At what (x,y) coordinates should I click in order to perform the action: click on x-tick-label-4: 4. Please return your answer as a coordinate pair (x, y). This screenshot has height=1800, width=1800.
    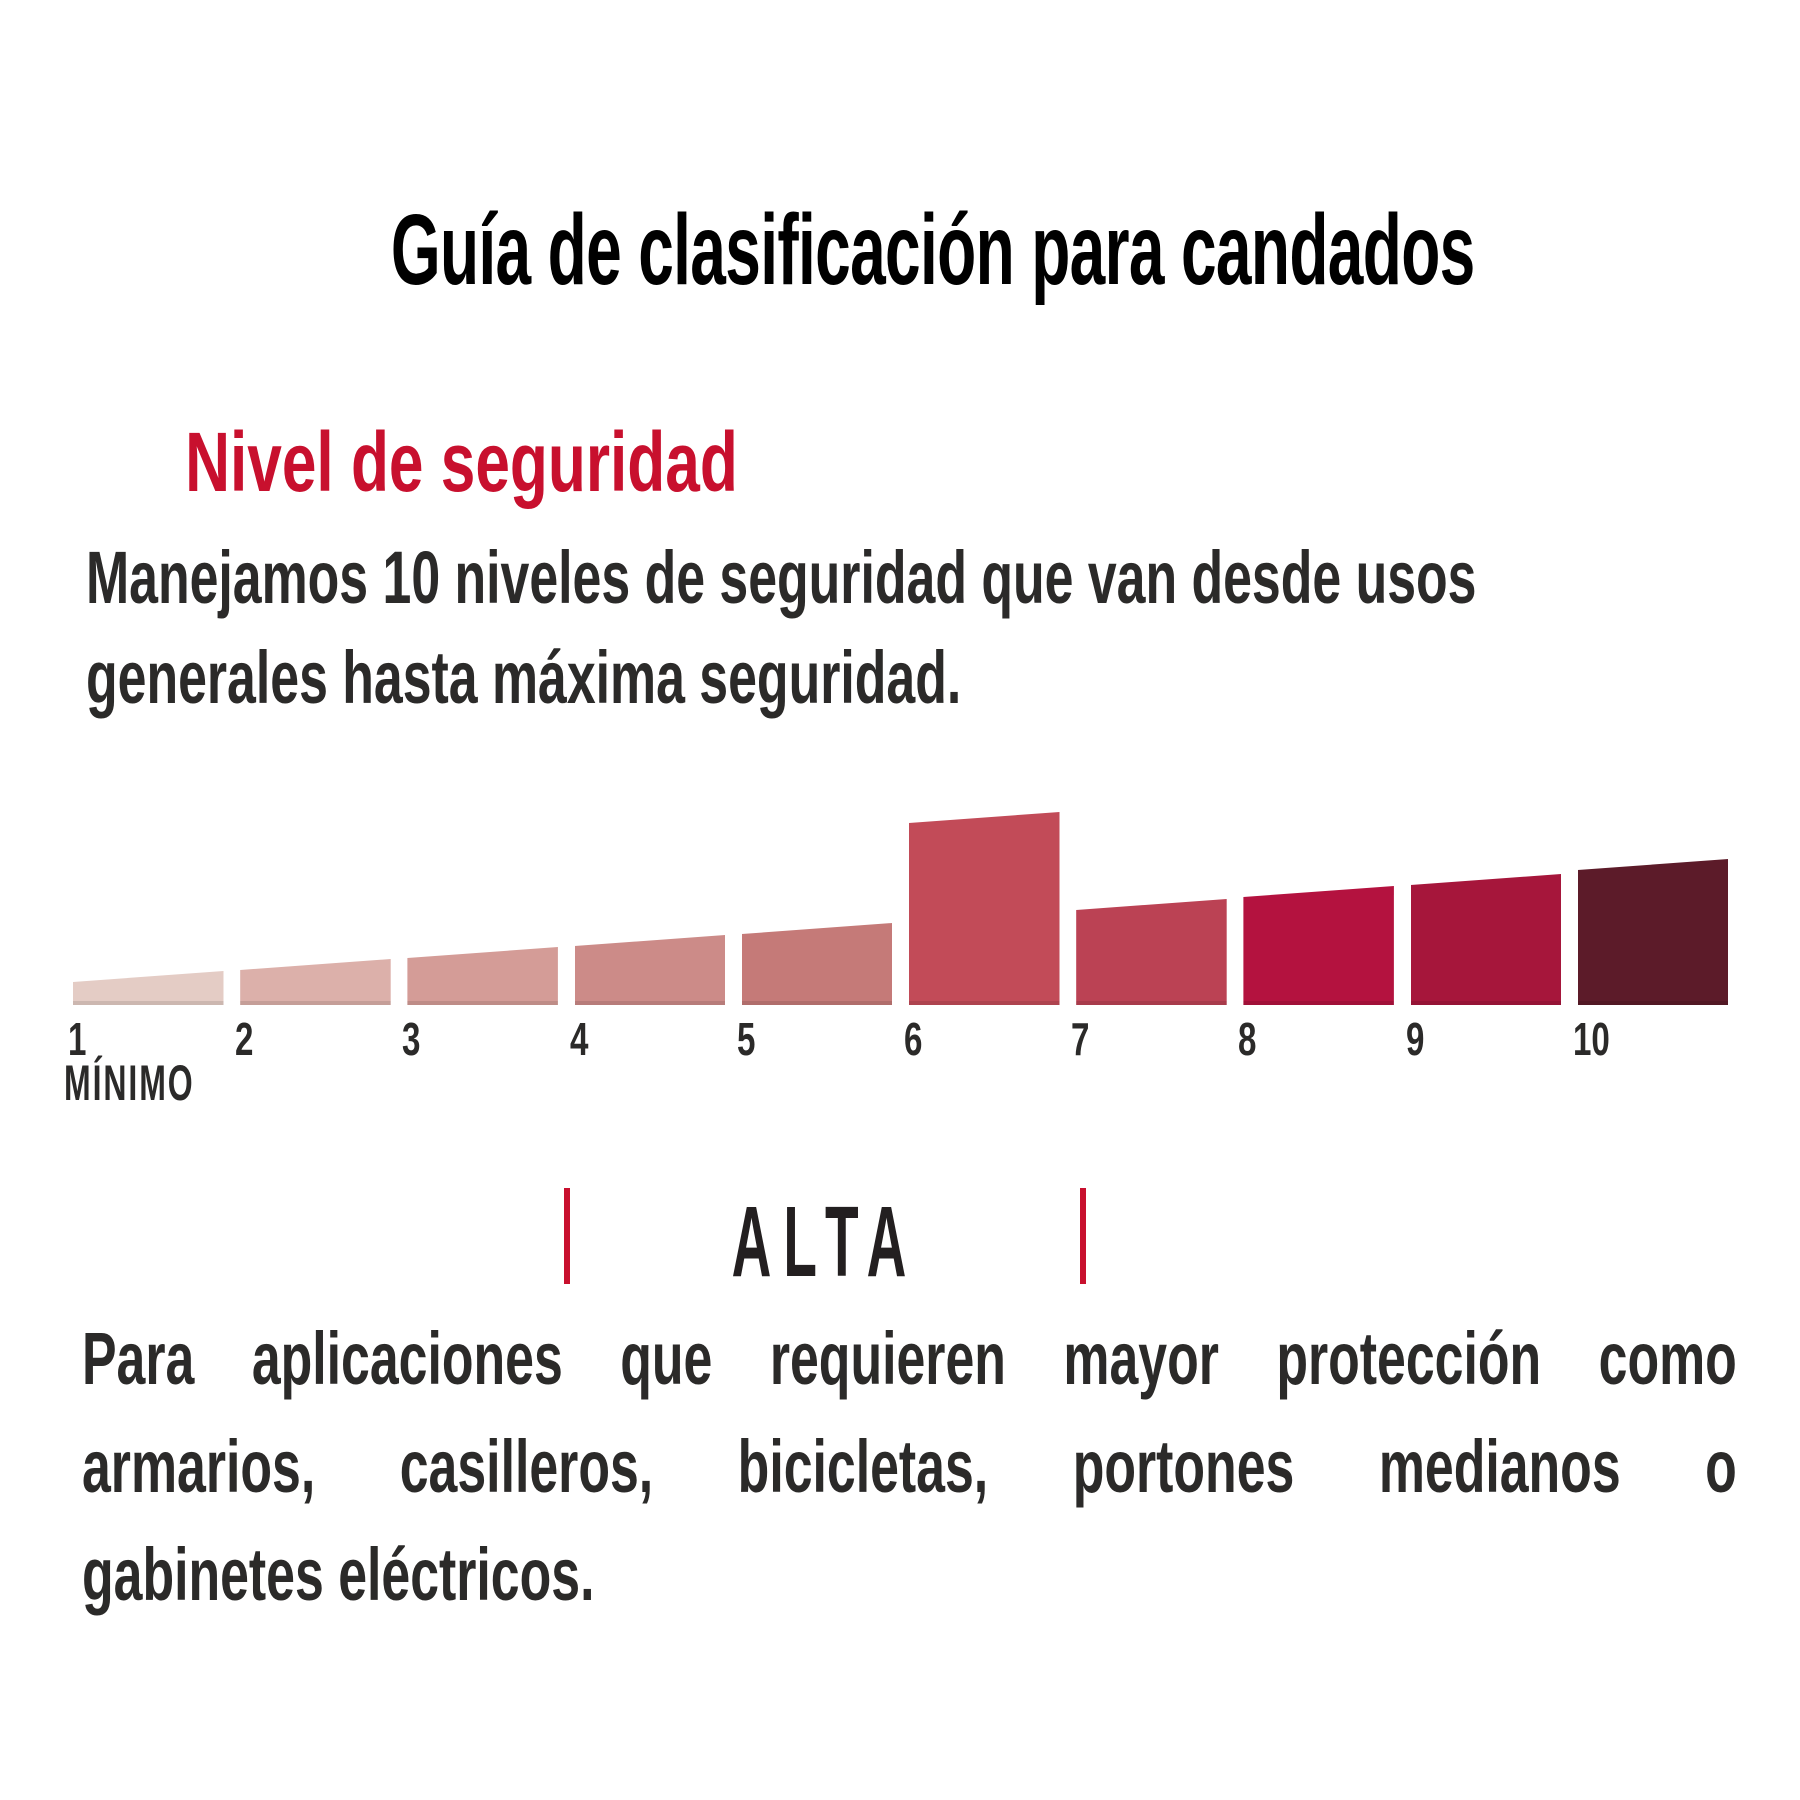
    Looking at the image, I should click on (579, 1039).